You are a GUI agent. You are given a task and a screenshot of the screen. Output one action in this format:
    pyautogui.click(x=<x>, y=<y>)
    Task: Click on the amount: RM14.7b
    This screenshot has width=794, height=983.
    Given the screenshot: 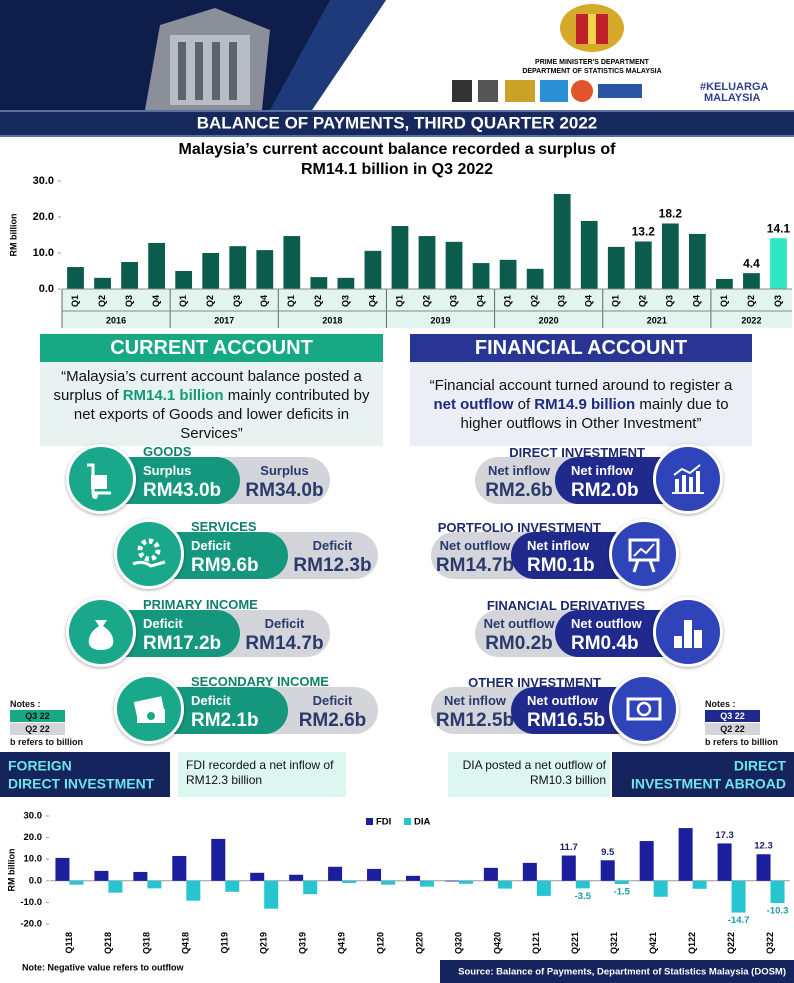 What is the action you would take?
    pyautogui.click(x=475, y=565)
    